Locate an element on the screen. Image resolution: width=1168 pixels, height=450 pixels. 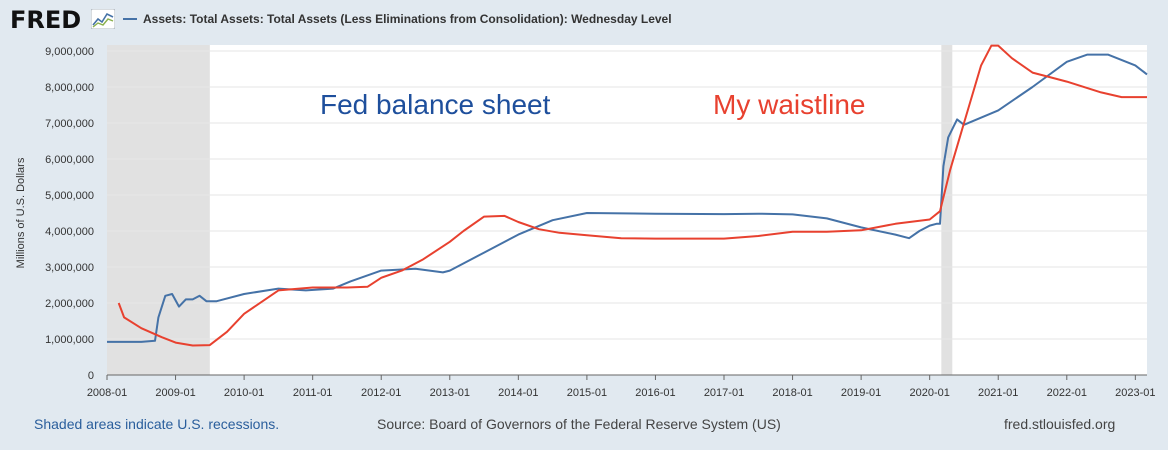
y-tick-label: 0 is located at coordinates (91, 376).